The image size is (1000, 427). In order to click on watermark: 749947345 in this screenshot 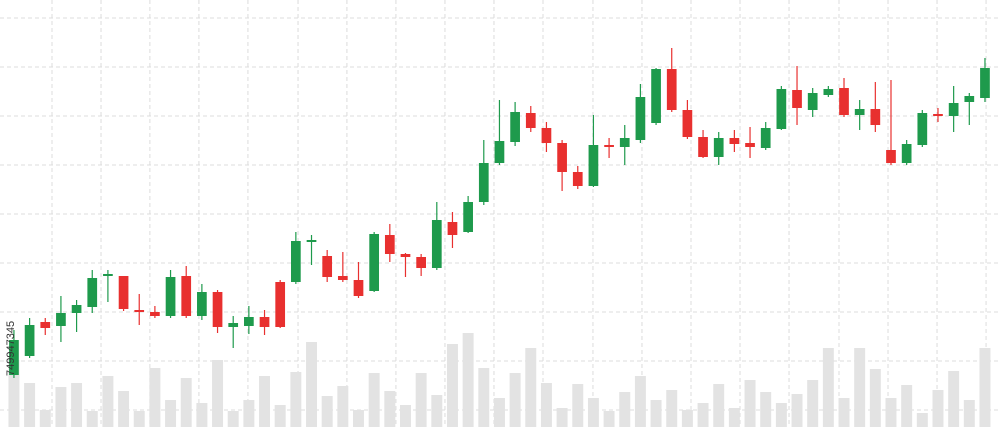, I will do `click(11, 348)`.